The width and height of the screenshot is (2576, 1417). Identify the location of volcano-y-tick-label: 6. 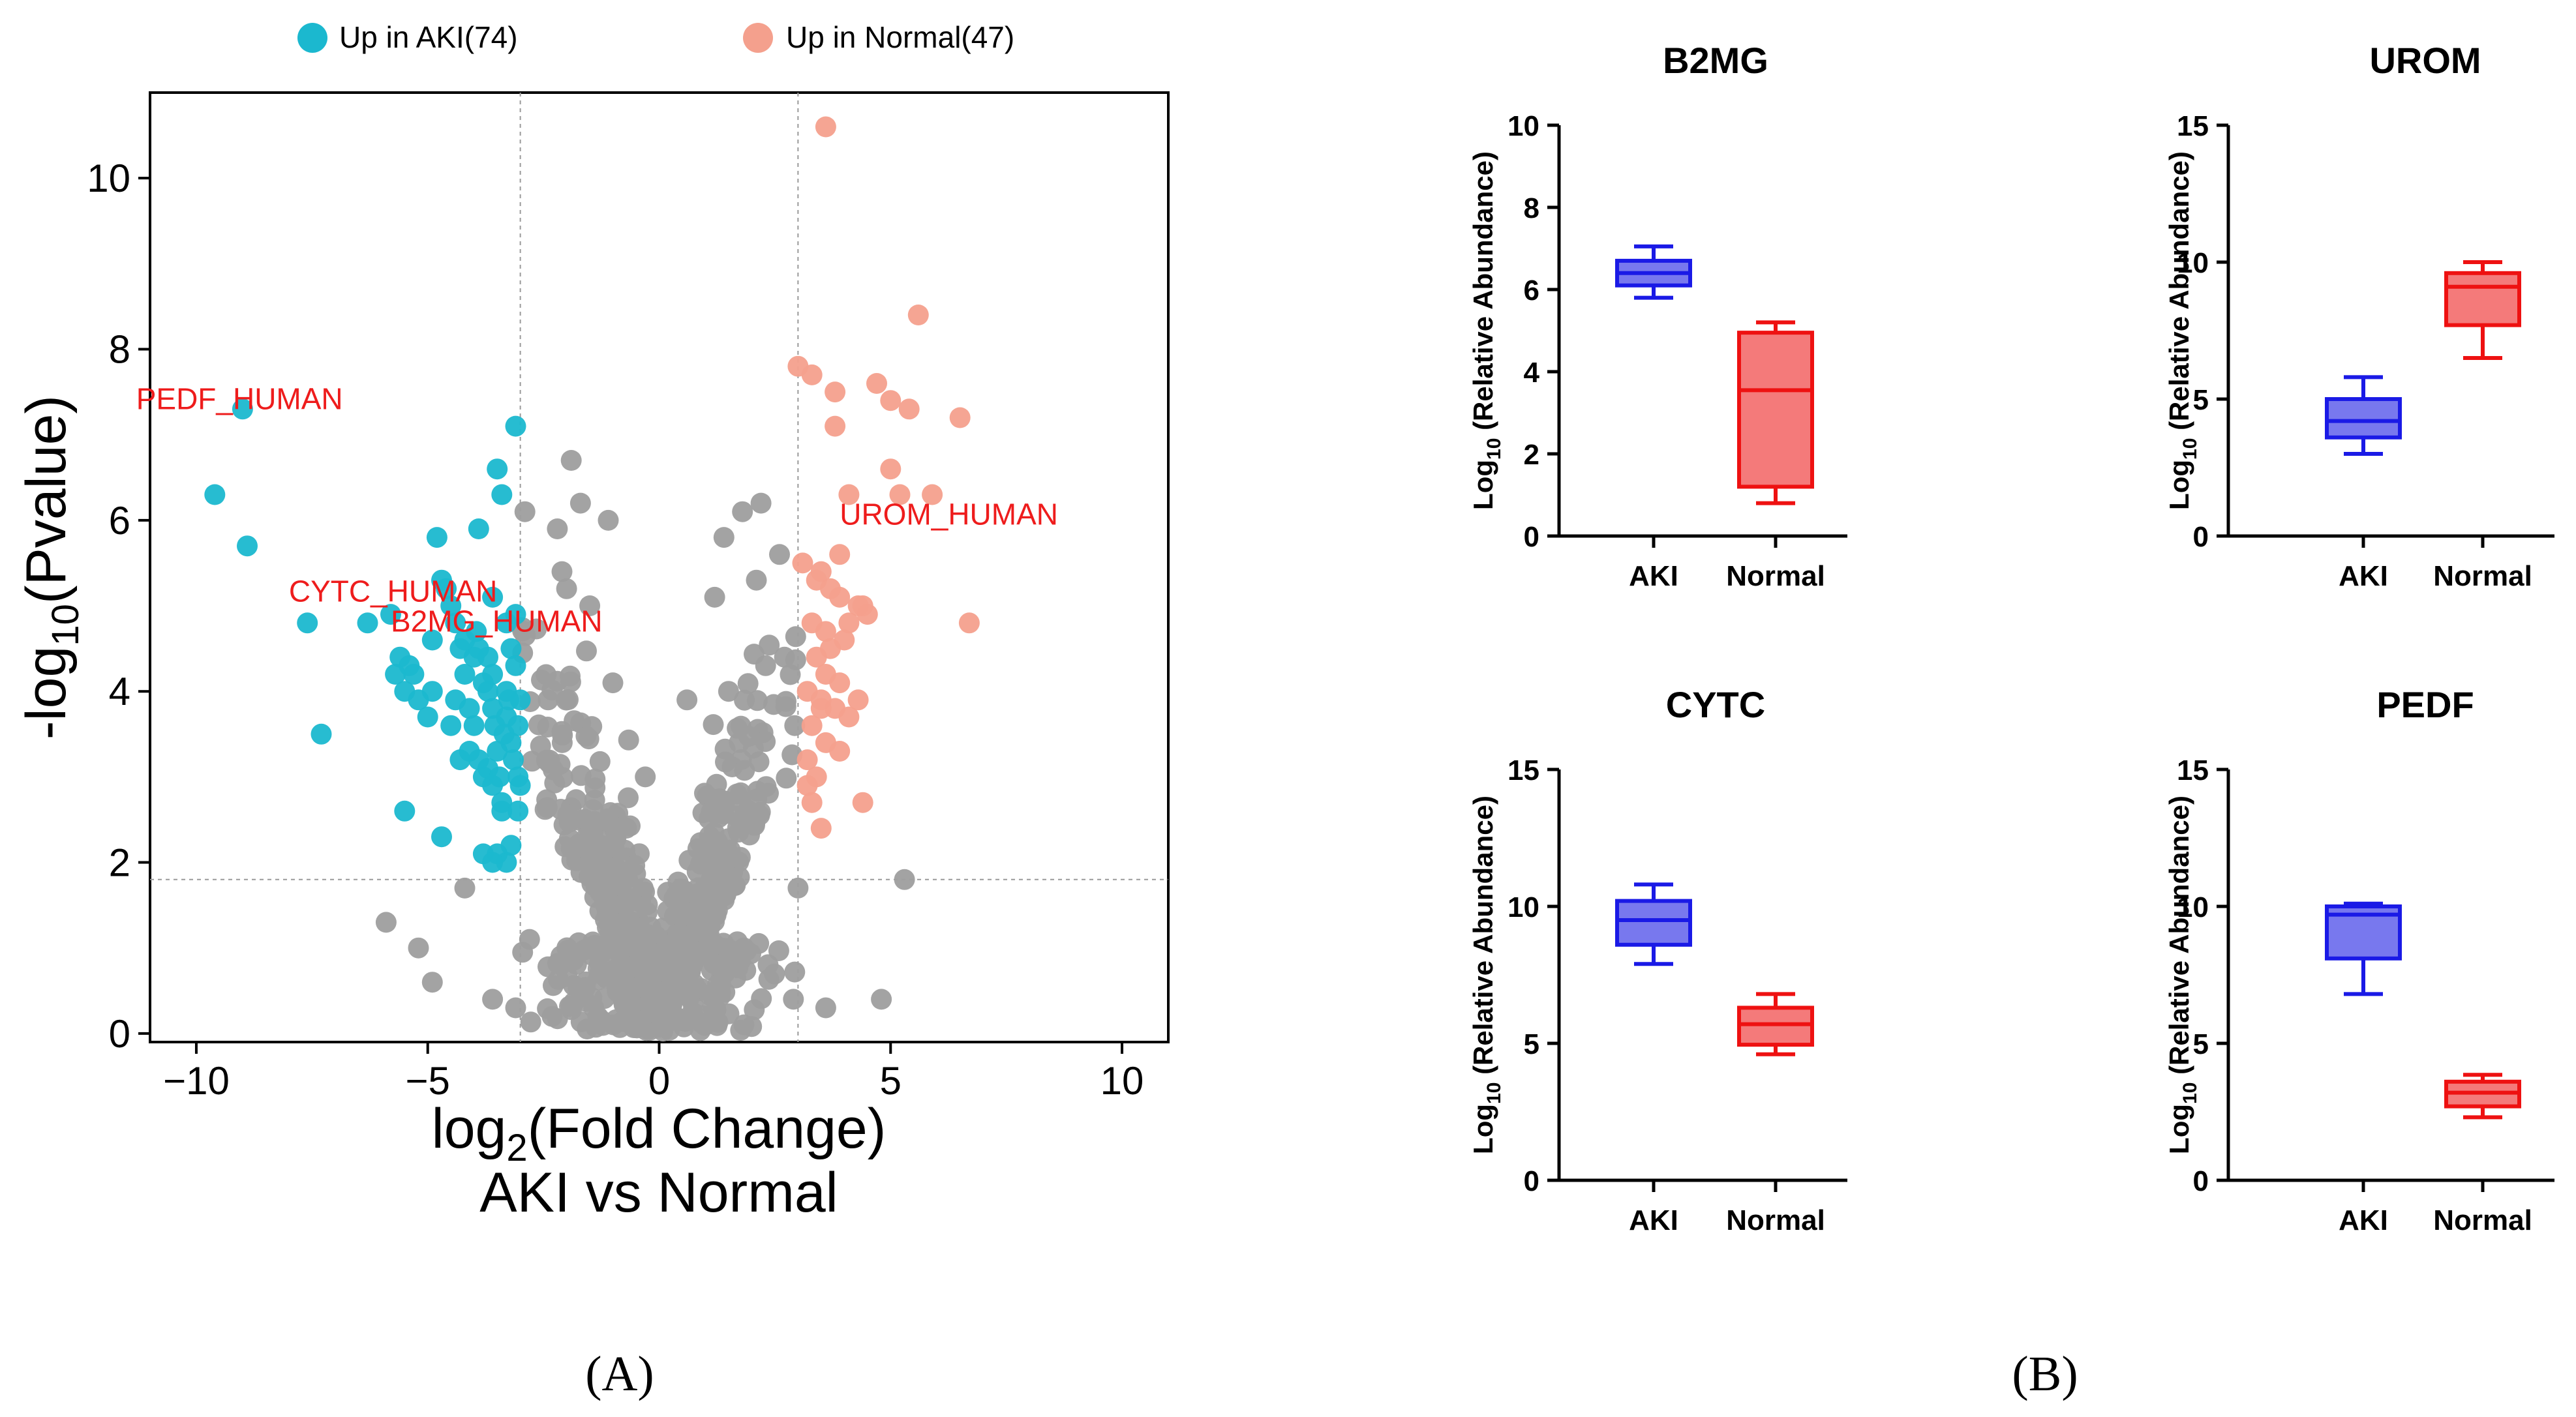
(120, 521).